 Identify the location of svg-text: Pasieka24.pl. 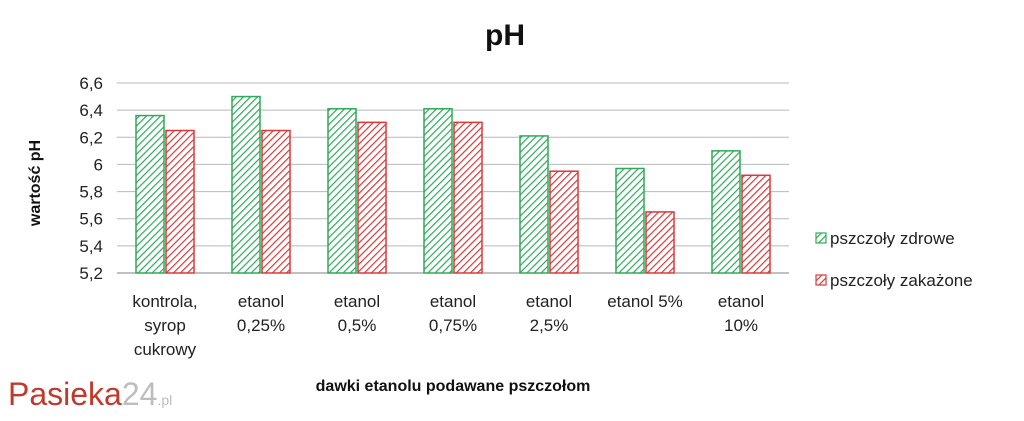
(90, 394).